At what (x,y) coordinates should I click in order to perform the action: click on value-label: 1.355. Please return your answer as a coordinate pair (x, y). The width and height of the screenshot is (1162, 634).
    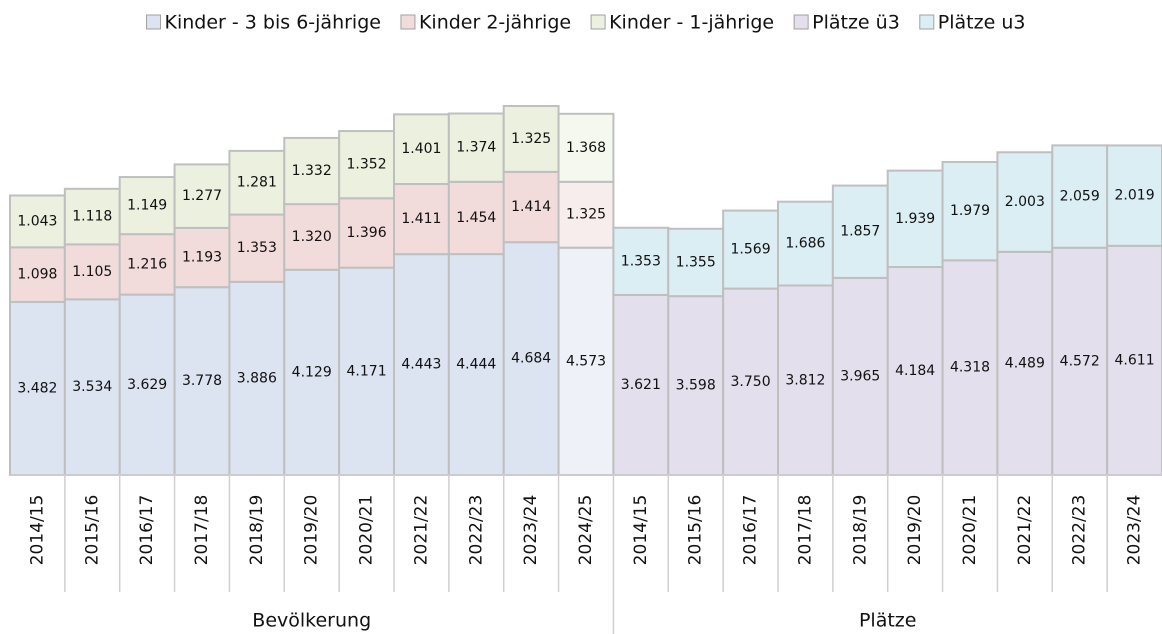
    Looking at the image, I should click on (696, 262).